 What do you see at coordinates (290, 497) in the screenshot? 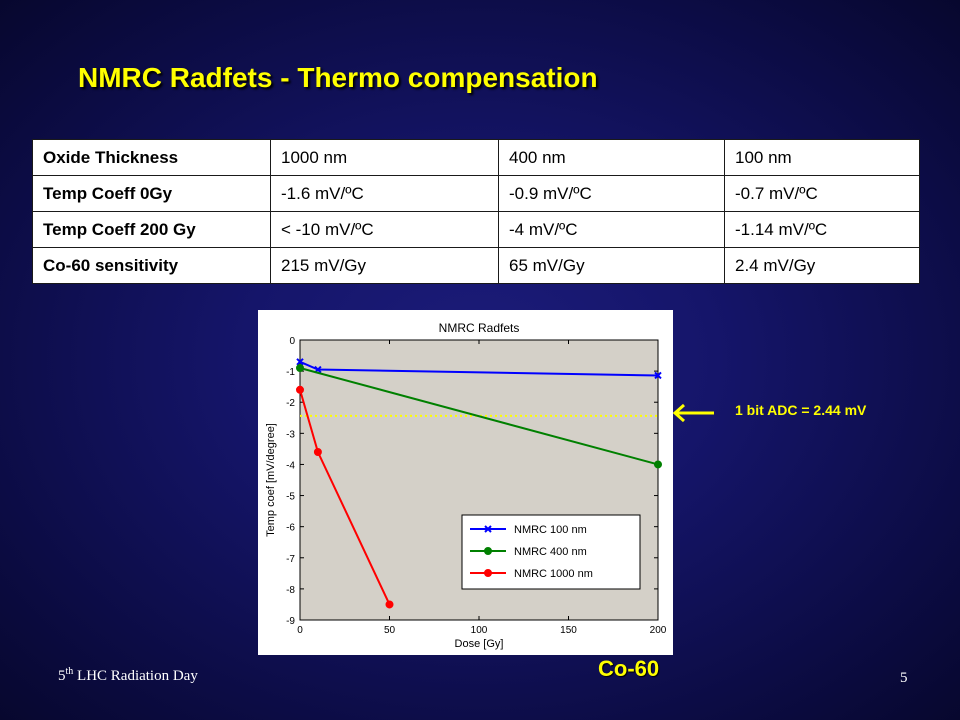
I see `y-tick-label: -5` at bounding box center [290, 497].